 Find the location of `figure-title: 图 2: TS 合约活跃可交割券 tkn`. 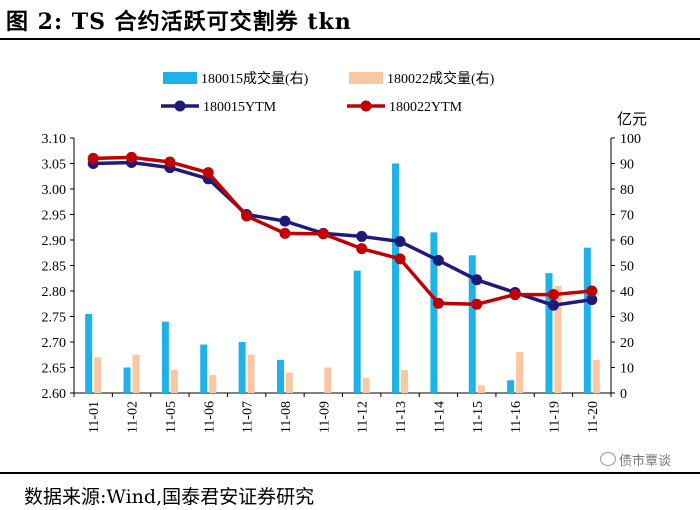

figure-title: 图 2: TS 合约活跃可交割券 tkn is located at coordinates (179, 22).